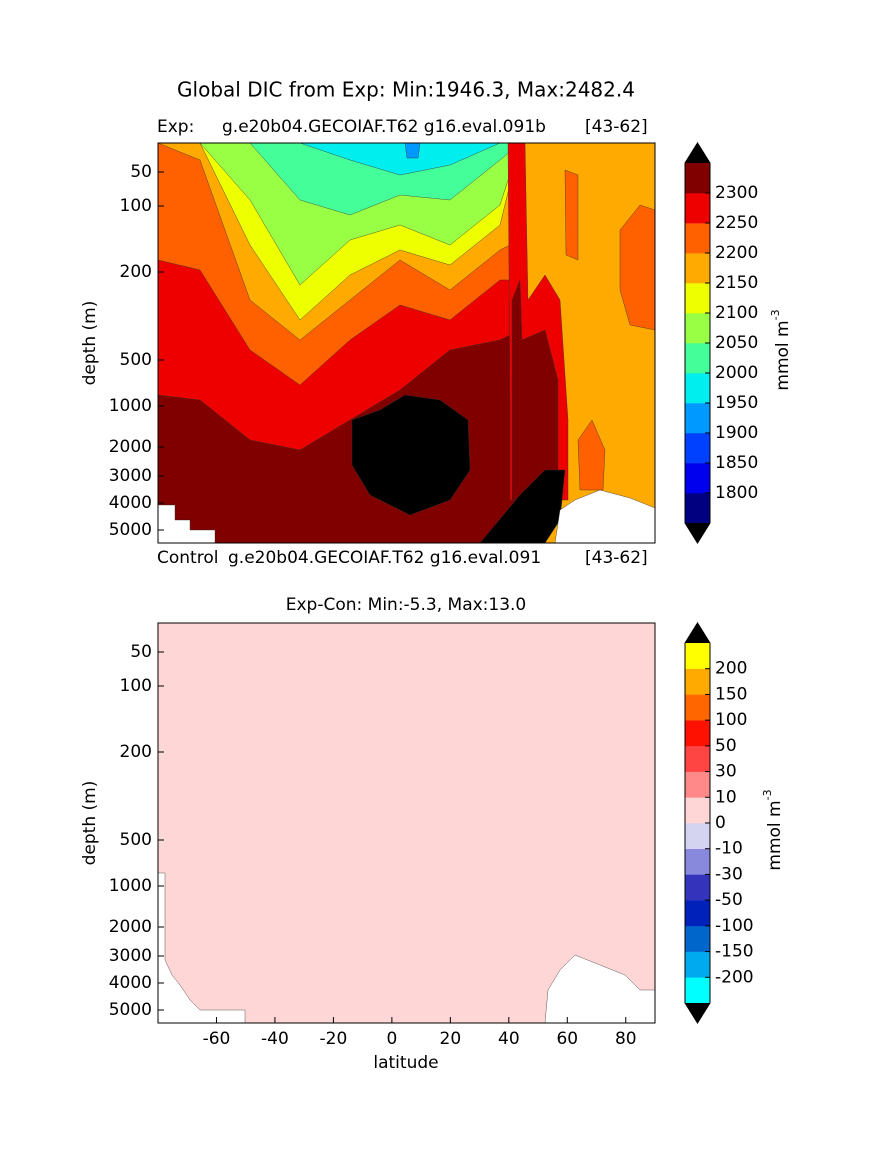  What do you see at coordinates (734, 977) in the screenshot?
I see `colorbar-tick-label: -200` at bounding box center [734, 977].